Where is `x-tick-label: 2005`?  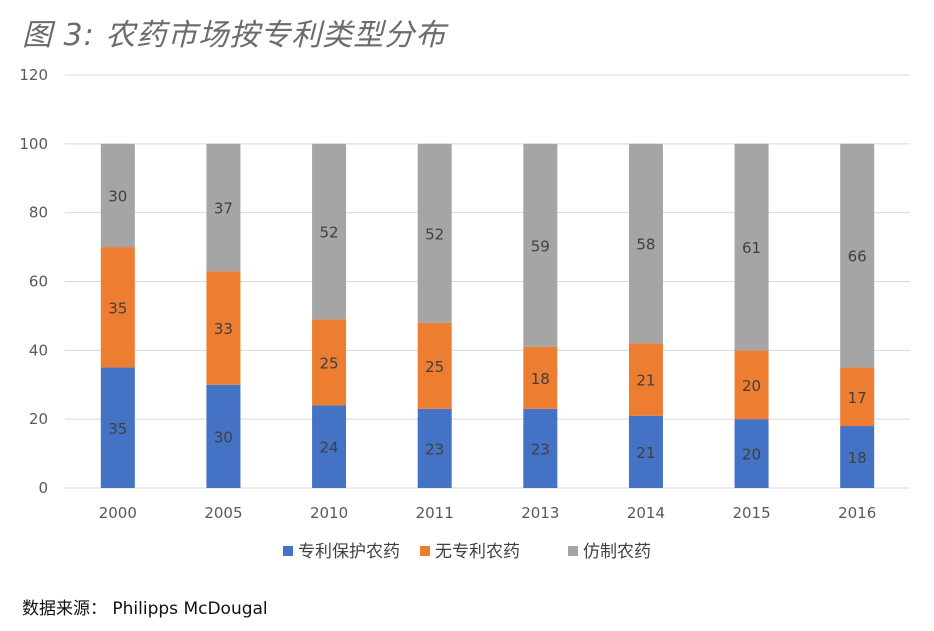
x-tick-label: 2005 is located at coordinates (223, 513).